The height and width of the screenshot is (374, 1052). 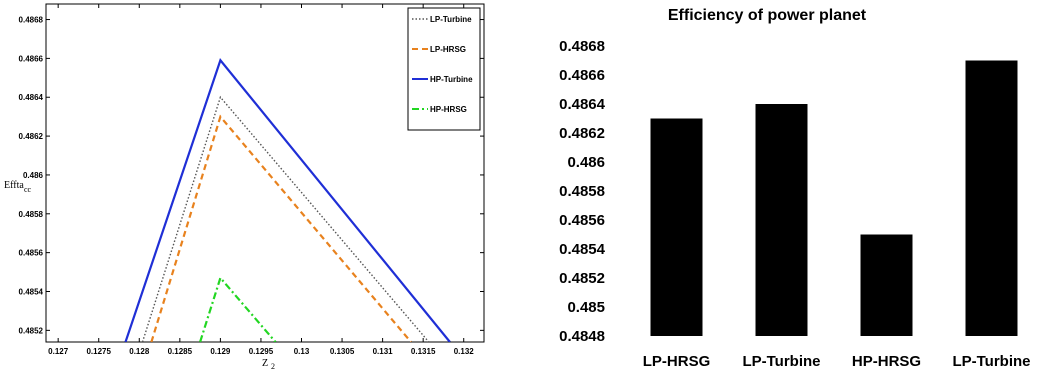 I want to click on legend-box, so click(x=444, y=69).